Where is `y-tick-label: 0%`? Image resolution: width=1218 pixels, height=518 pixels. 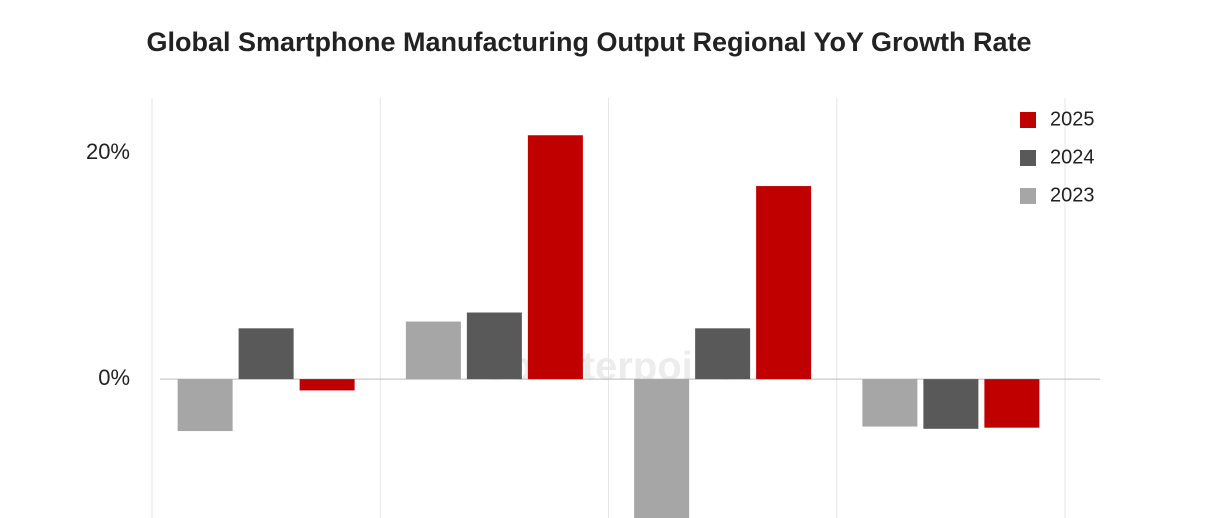
y-tick-label: 0% is located at coordinates (114, 377).